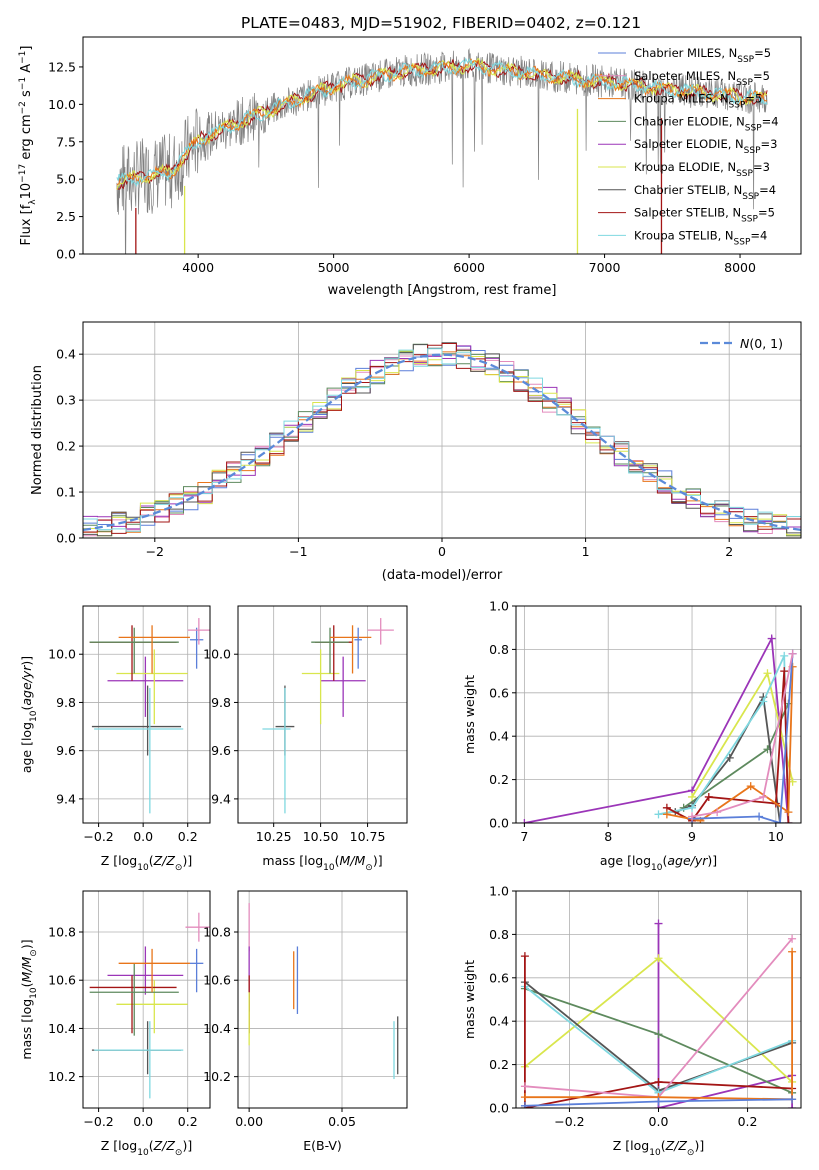 Image resolution: width=819 pixels, height=1170 pixels. I want to click on legend-entry: Chabrier MILES, NSSP=5, so click(702, 55).